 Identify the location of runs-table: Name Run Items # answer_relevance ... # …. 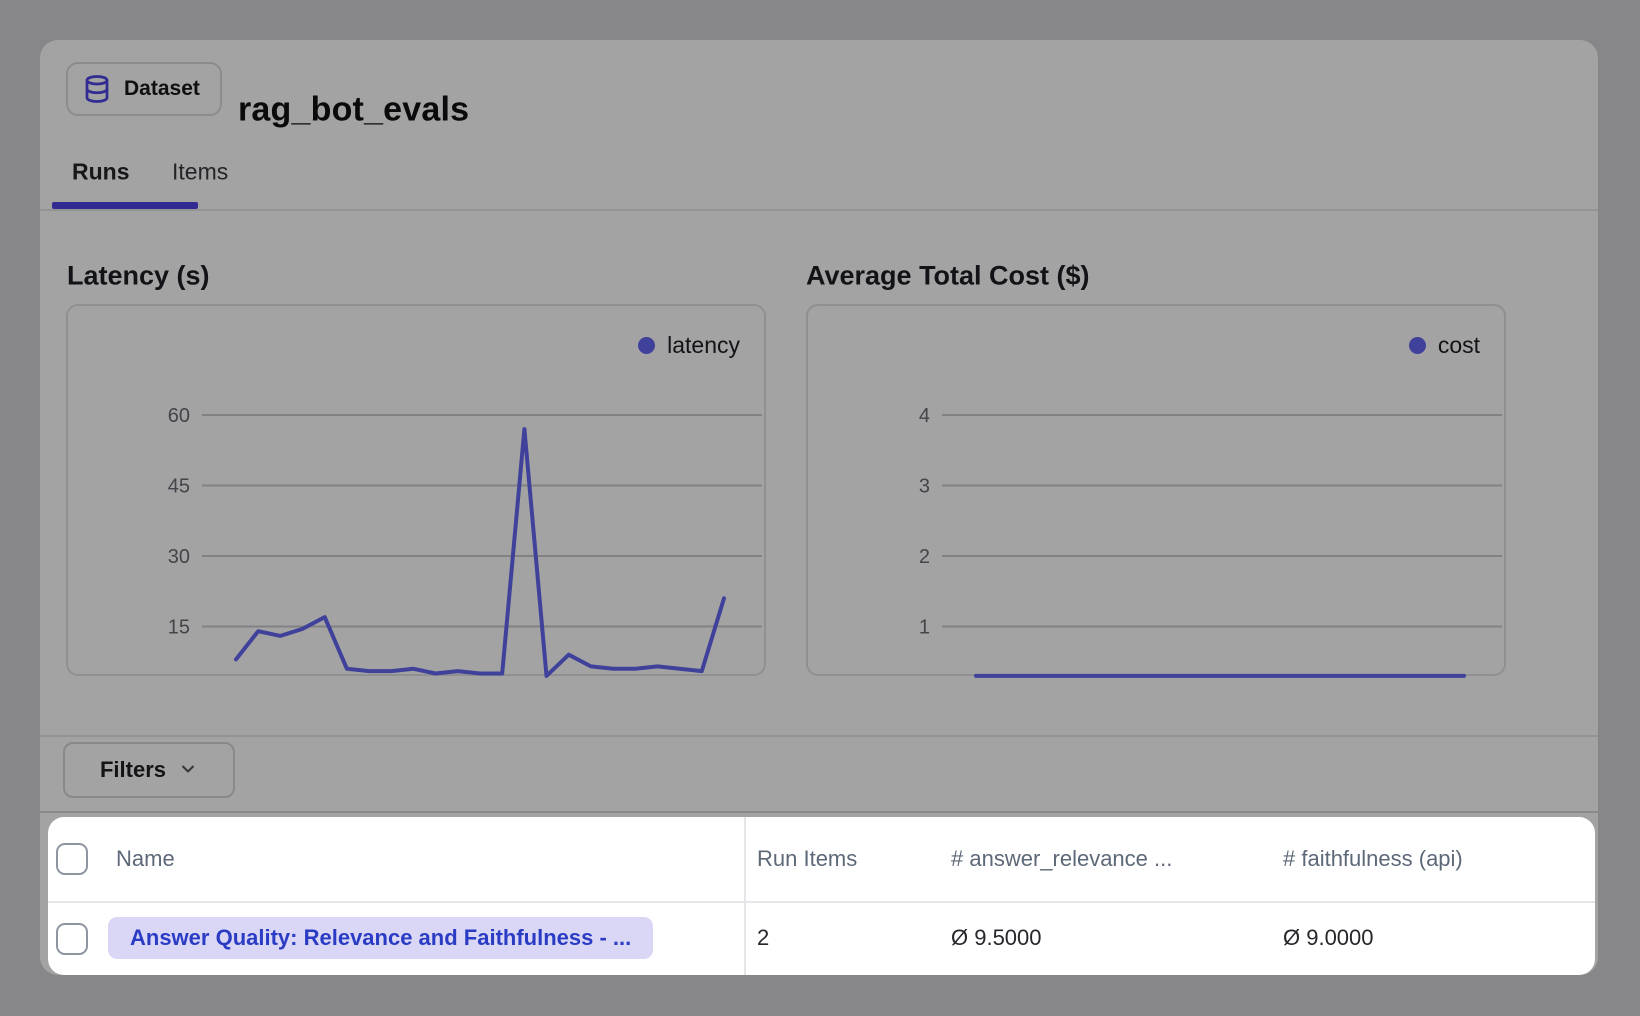
(821, 896).